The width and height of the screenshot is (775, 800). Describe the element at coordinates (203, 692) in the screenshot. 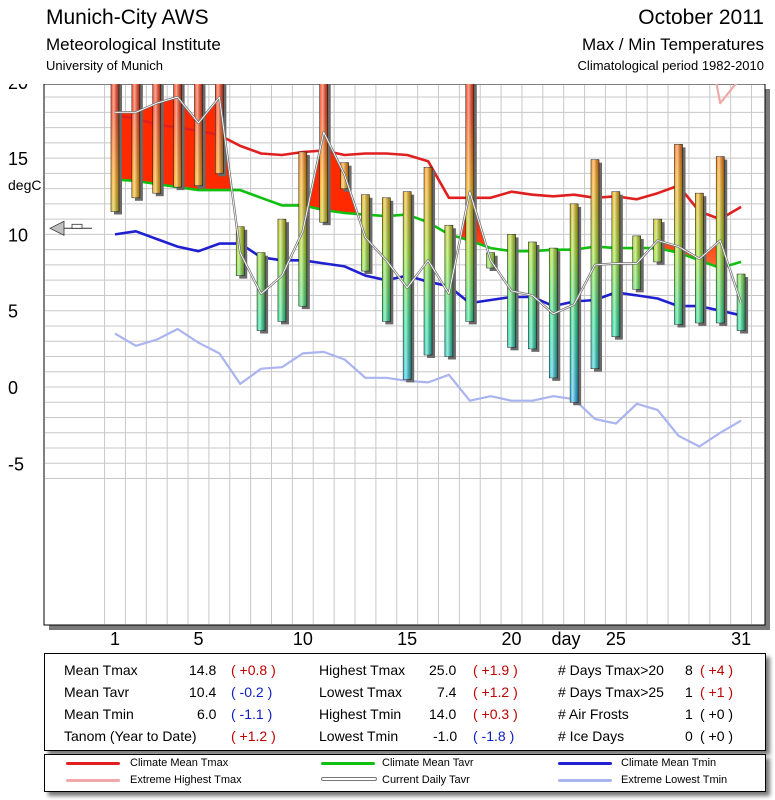

I see `stat-value: 10.4` at that location.